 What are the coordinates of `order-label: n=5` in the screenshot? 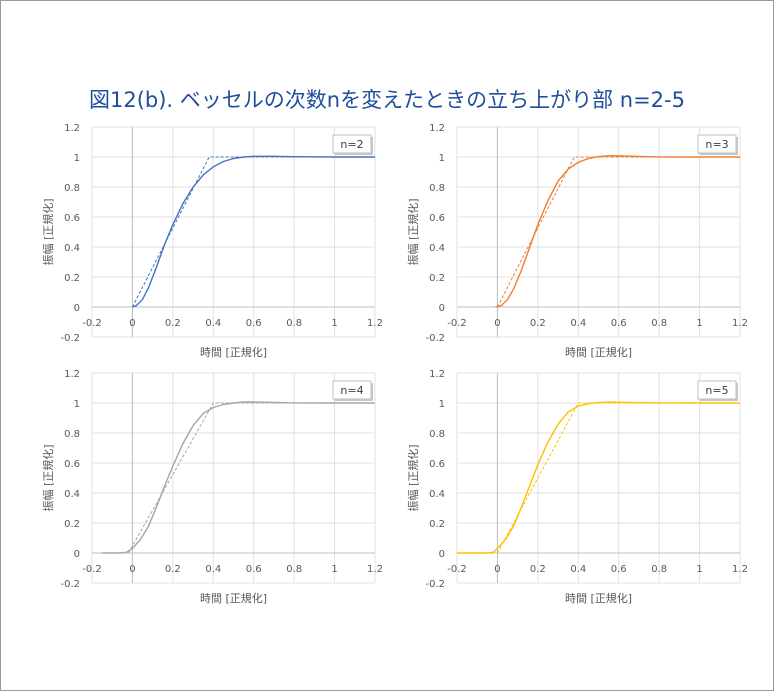 It's located at (716, 390).